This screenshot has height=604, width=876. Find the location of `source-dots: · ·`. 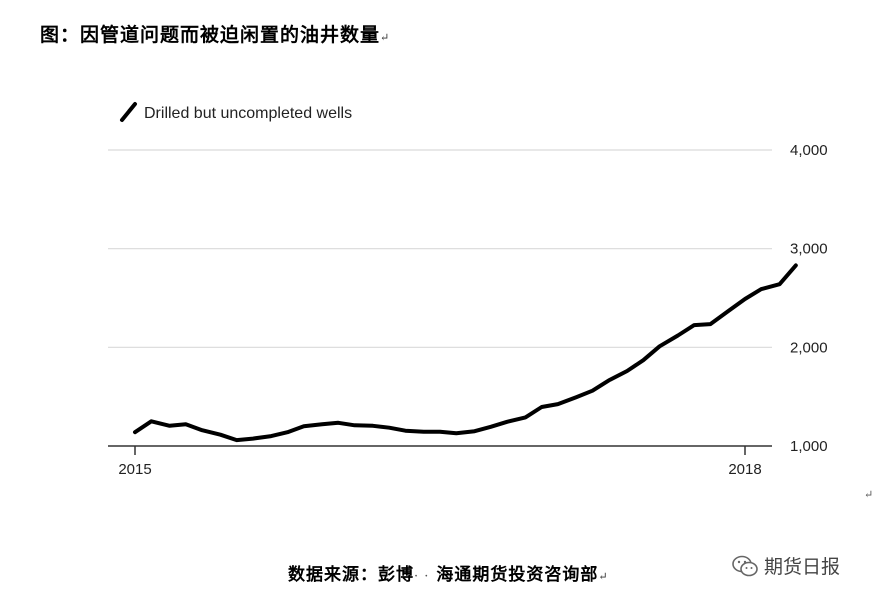

source-dots: · · is located at coordinates (422, 576).